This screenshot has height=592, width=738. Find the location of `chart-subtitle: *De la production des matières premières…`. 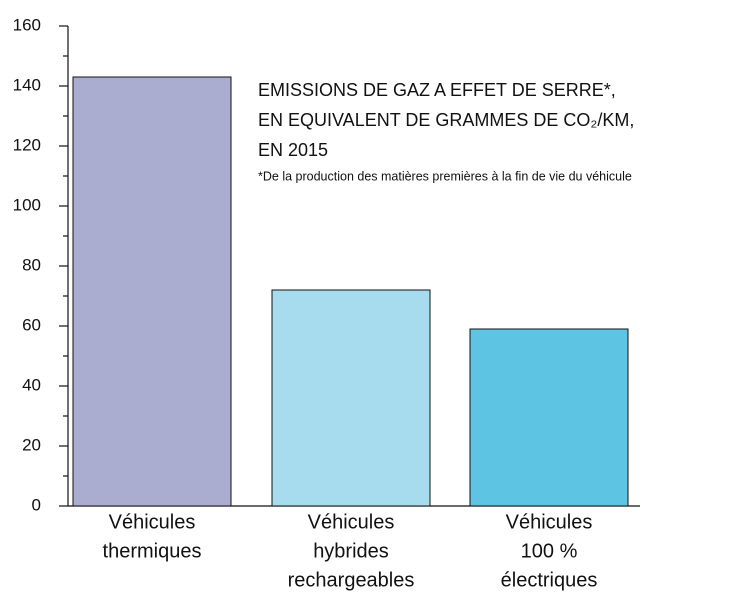

chart-subtitle: *De la production des matières premières… is located at coordinates (445, 176).